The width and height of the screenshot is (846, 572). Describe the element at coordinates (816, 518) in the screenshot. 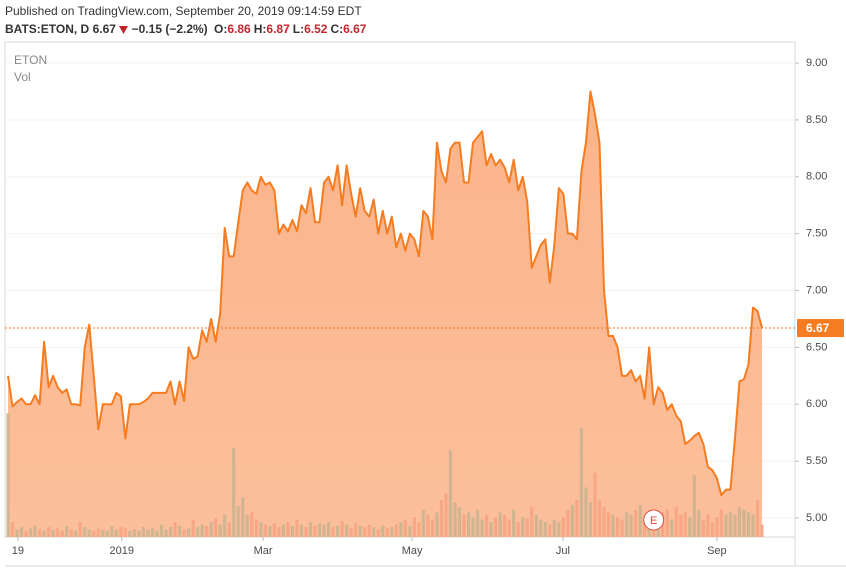

I see `y-tick-label: 5.00` at that location.